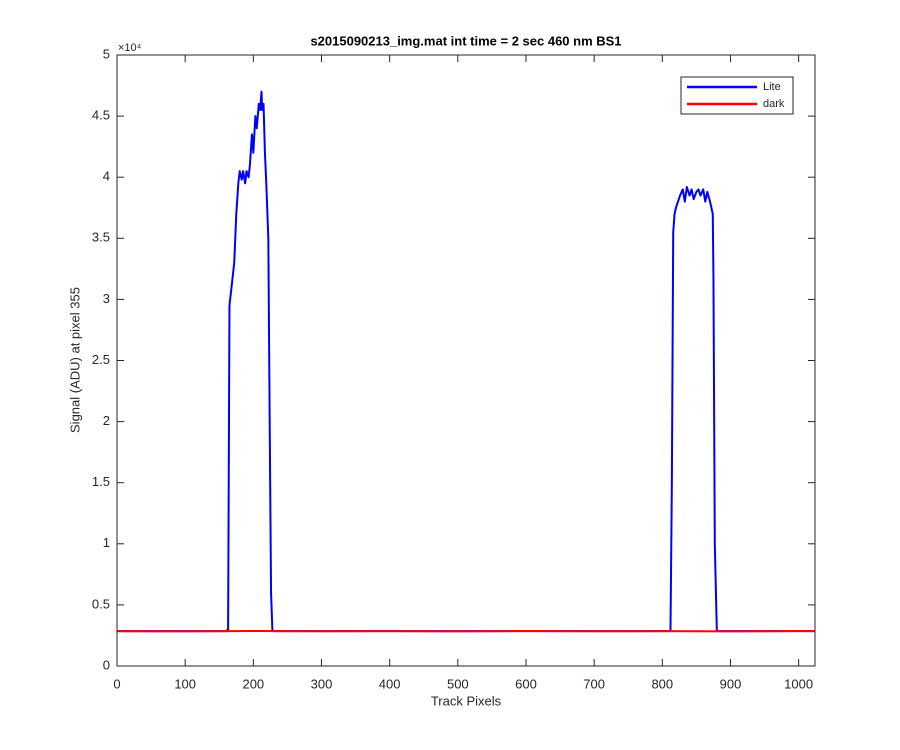 This screenshot has height=750, width=900. What do you see at coordinates (772, 87) in the screenshot?
I see `legend-label: Lite` at bounding box center [772, 87].